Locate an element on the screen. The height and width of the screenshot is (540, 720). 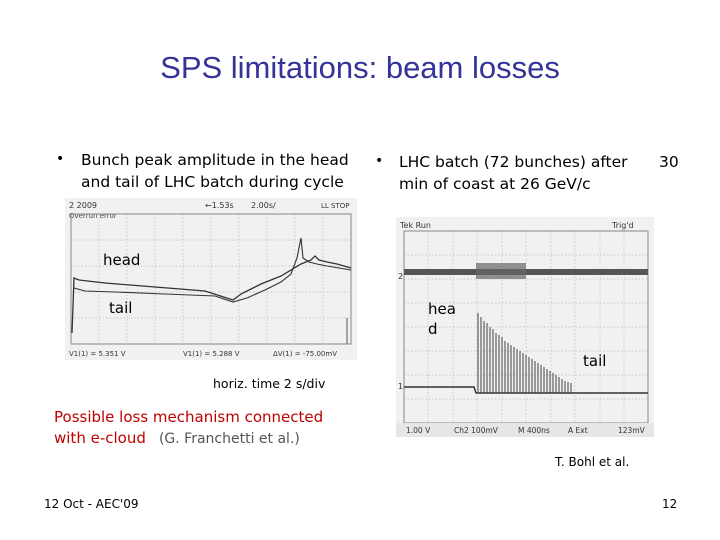
left-scope-subheader: Overrun error is located at coordinates (93, 216).